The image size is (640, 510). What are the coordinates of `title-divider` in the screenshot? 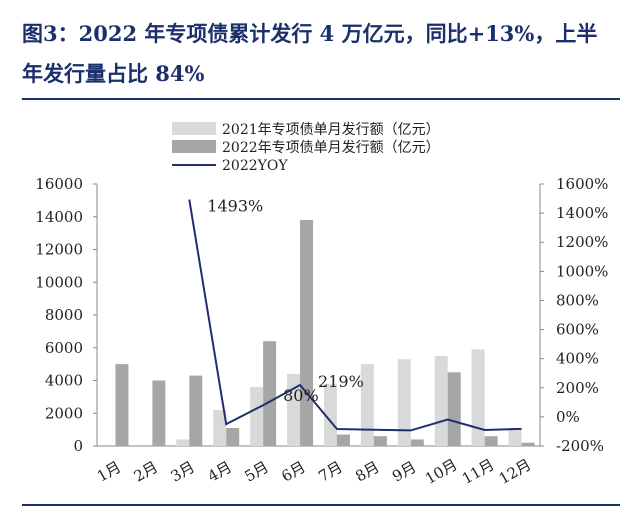 It's located at (321, 99).